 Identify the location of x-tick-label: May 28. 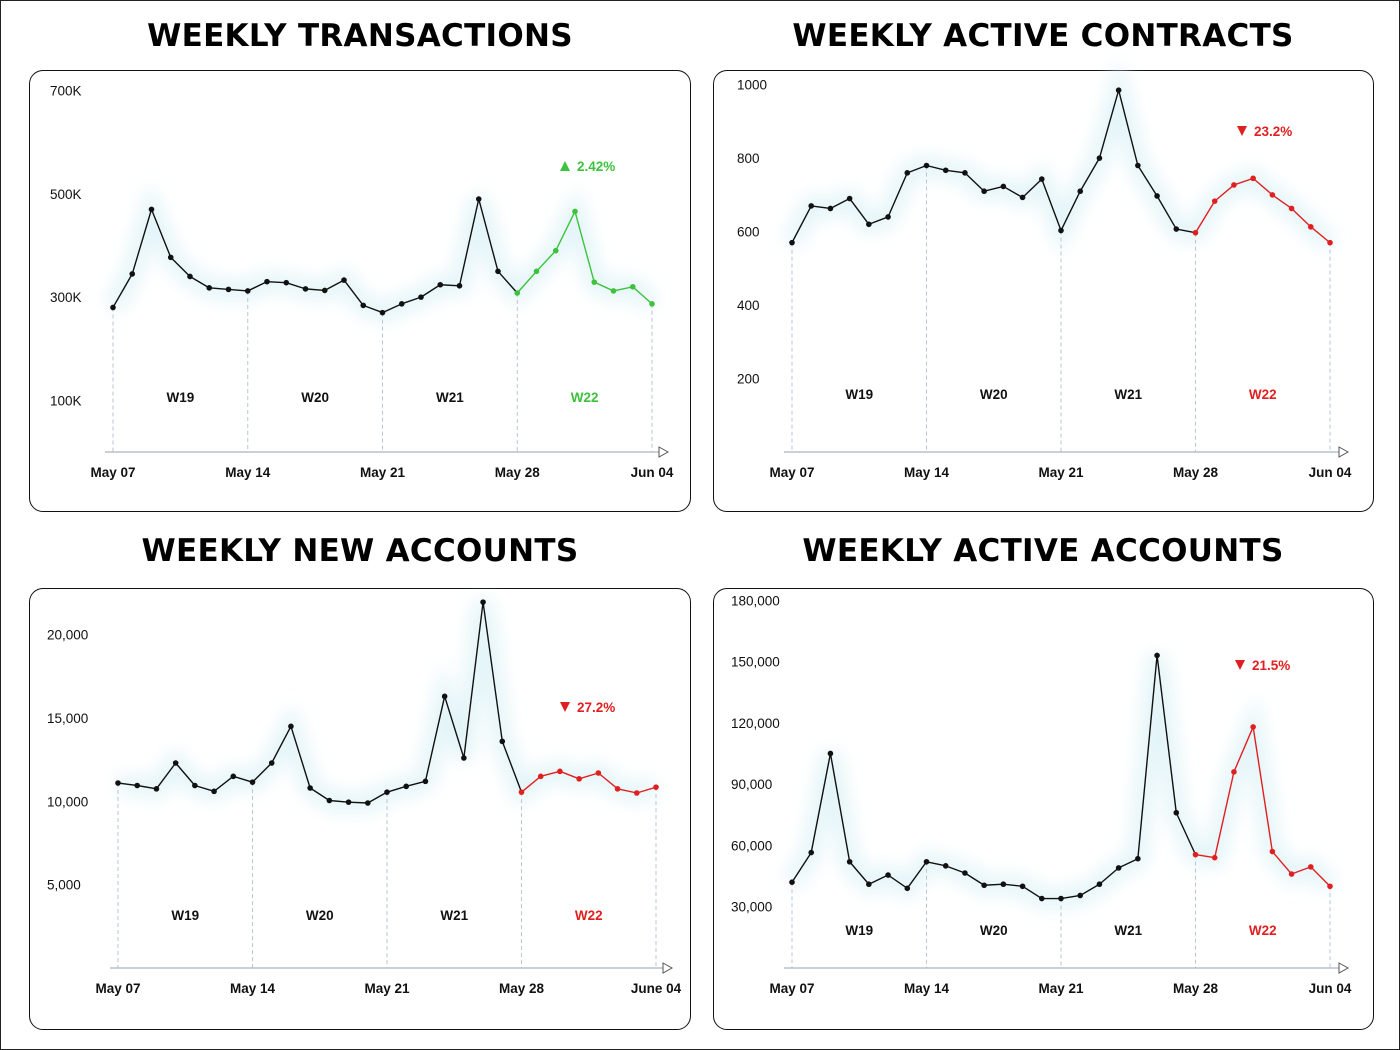
(522, 988).